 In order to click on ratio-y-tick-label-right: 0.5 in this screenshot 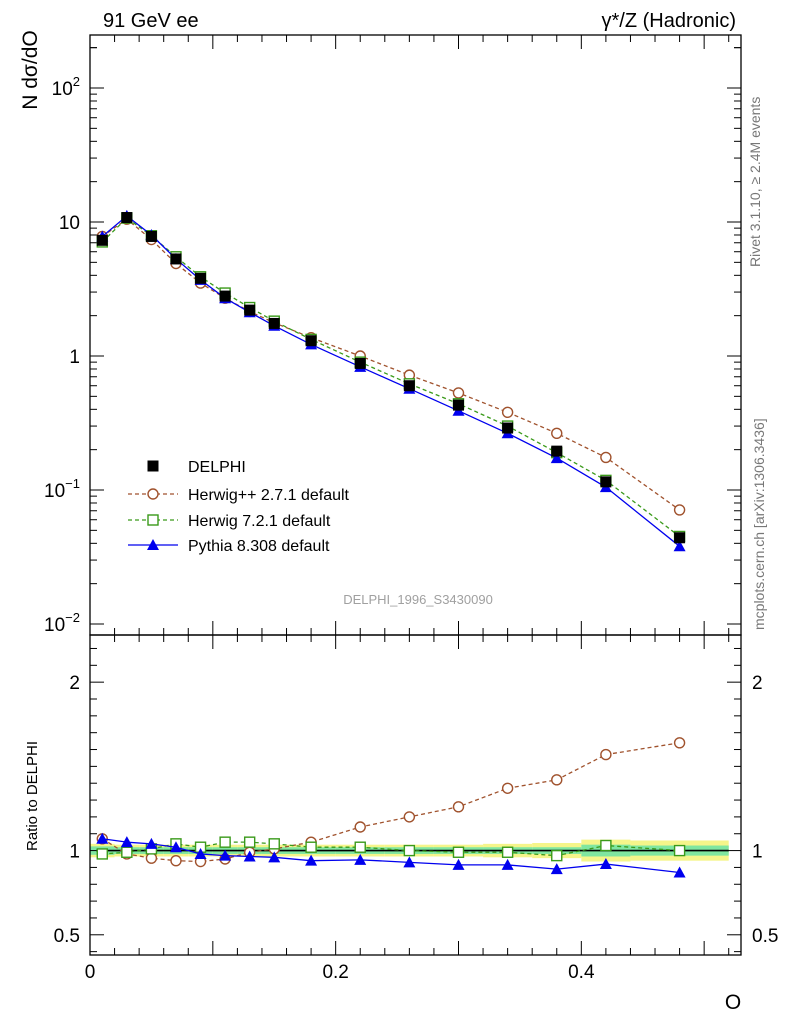, I will do `click(765, 936)`.